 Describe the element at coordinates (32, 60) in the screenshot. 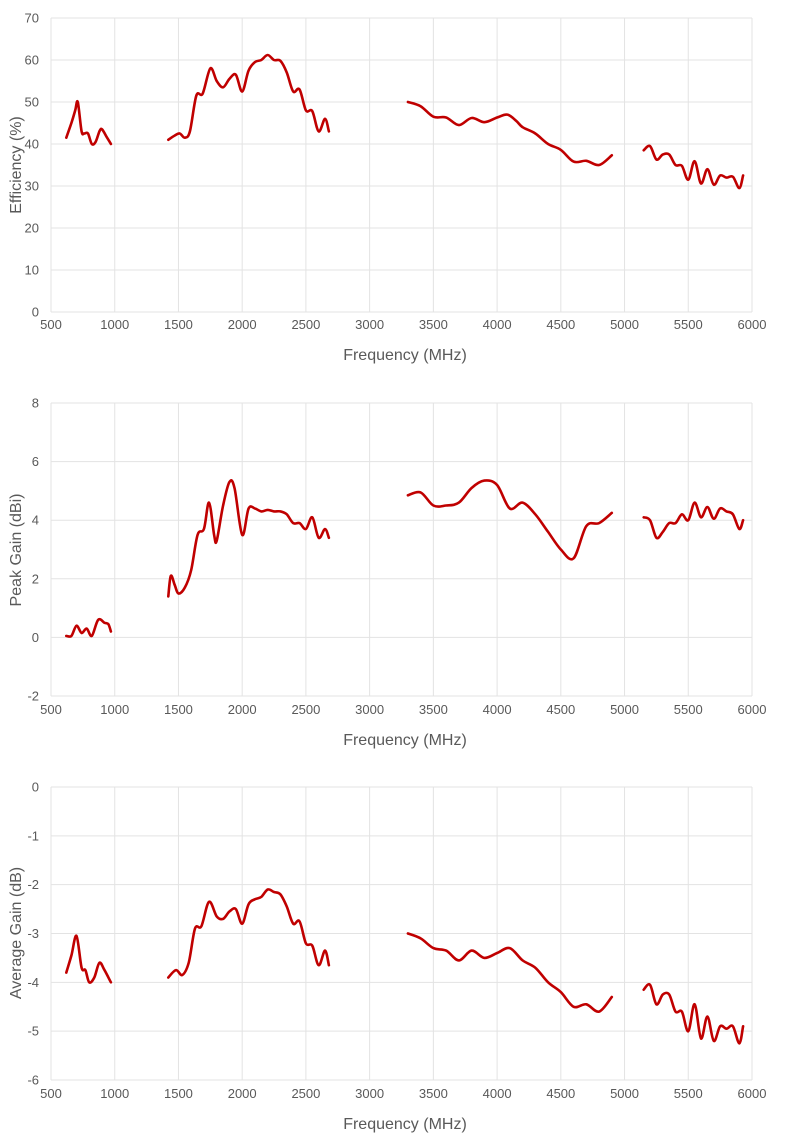

I see `y-tick-label: 60` at that location.